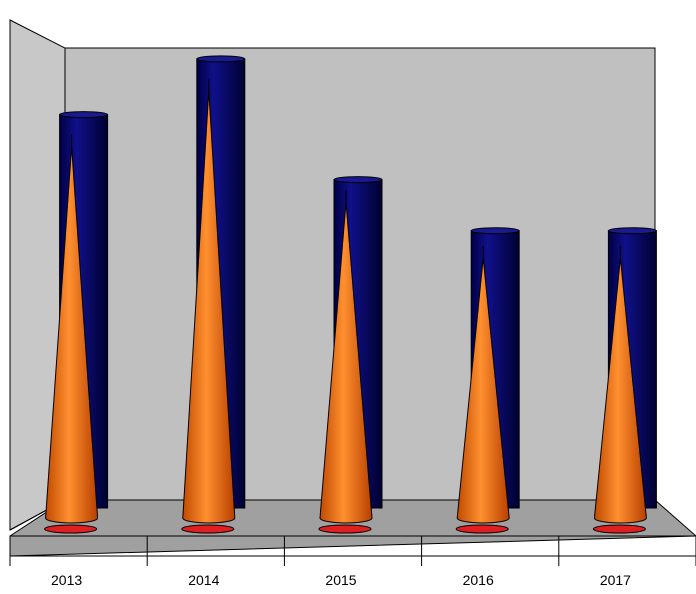 Image resolution: width=696 pixels, height=594 pixels. Describe the element at coordinates (358, 180) in the screenshot. I see `cylinder-top-2015` at that location.